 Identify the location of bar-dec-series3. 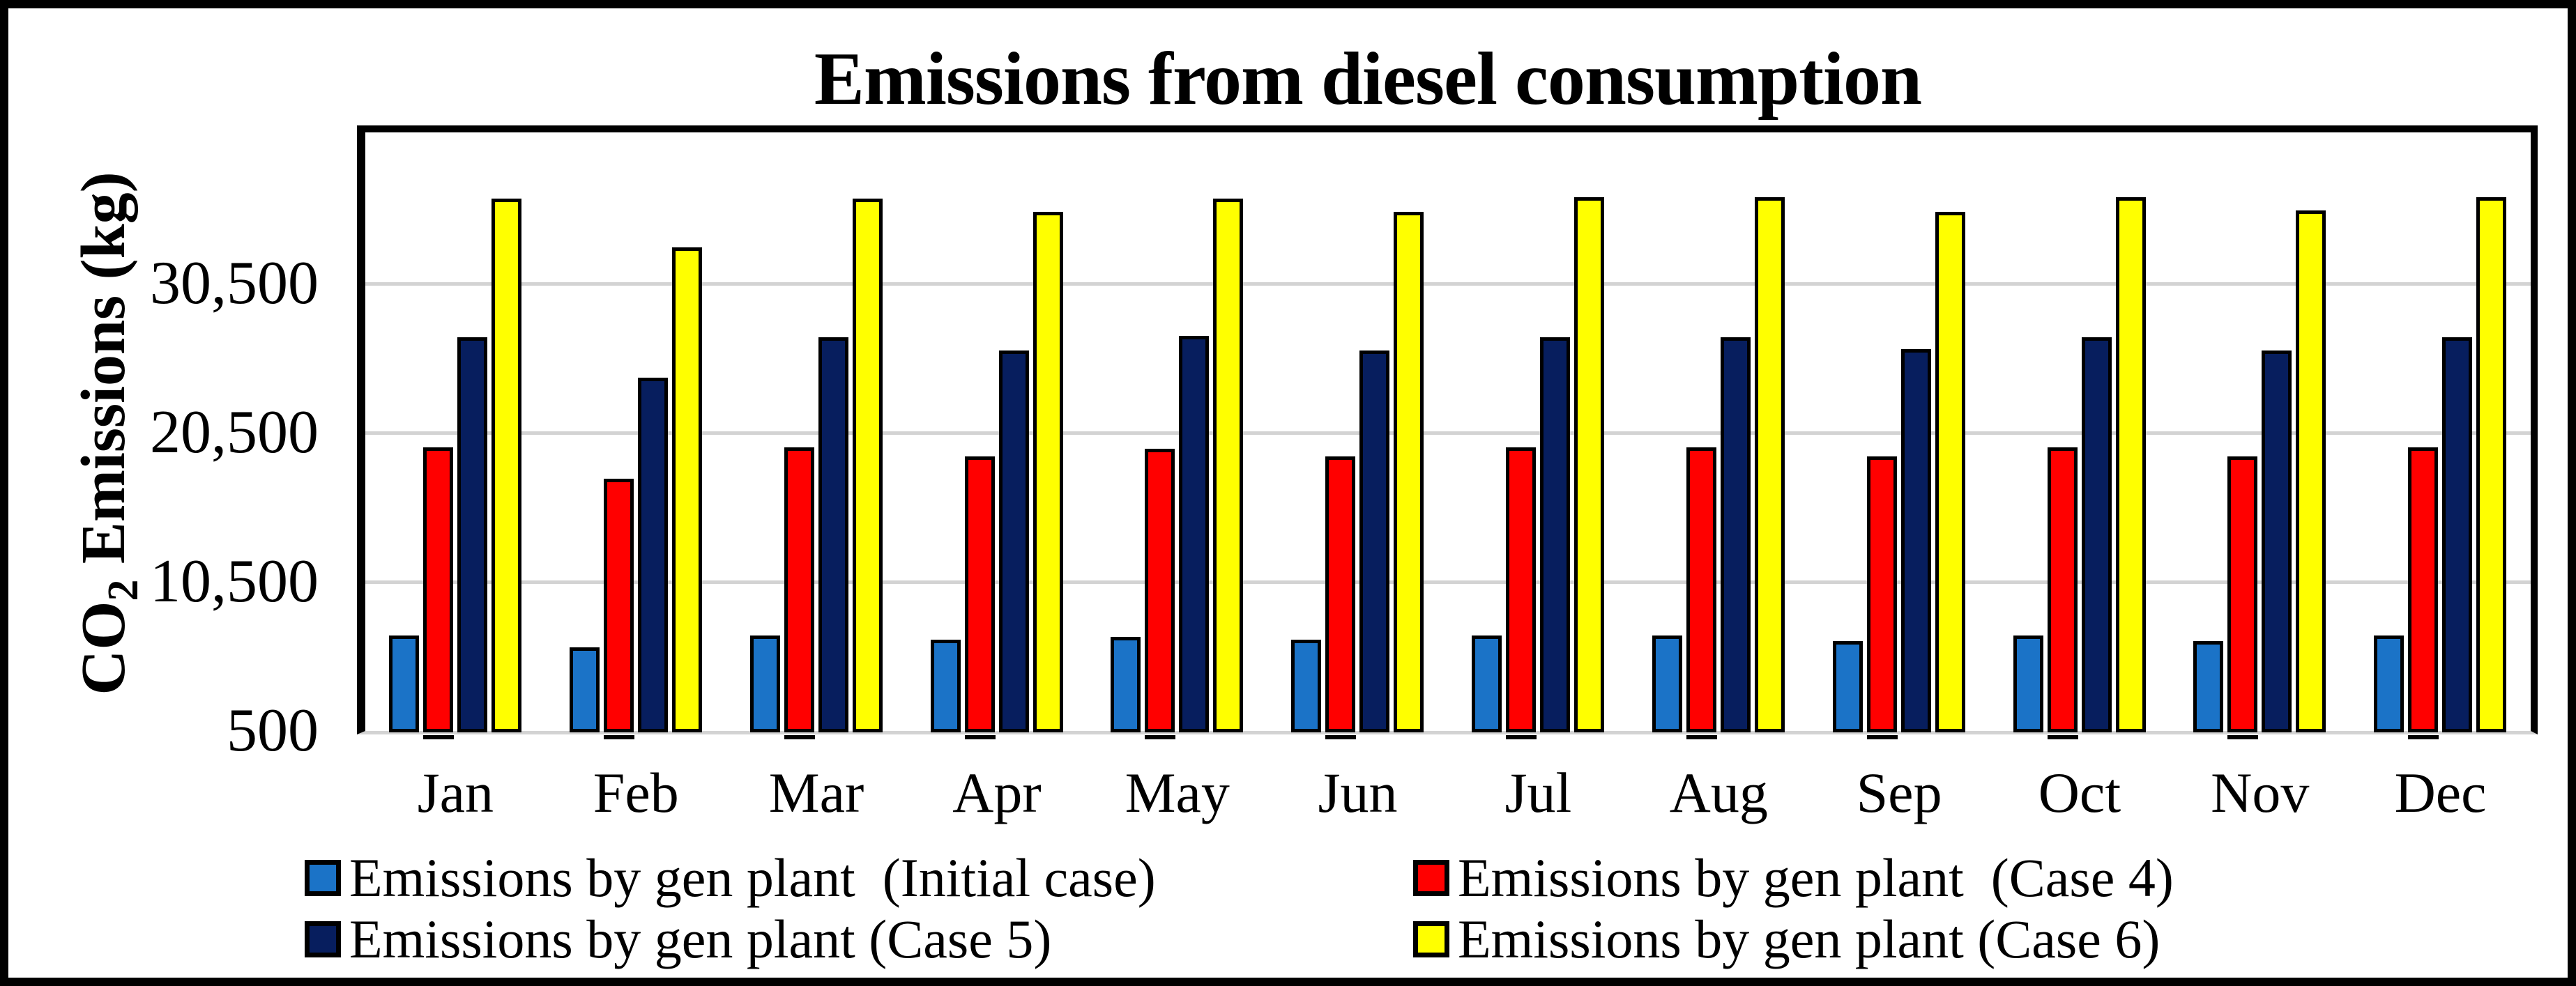
(2457, 534).